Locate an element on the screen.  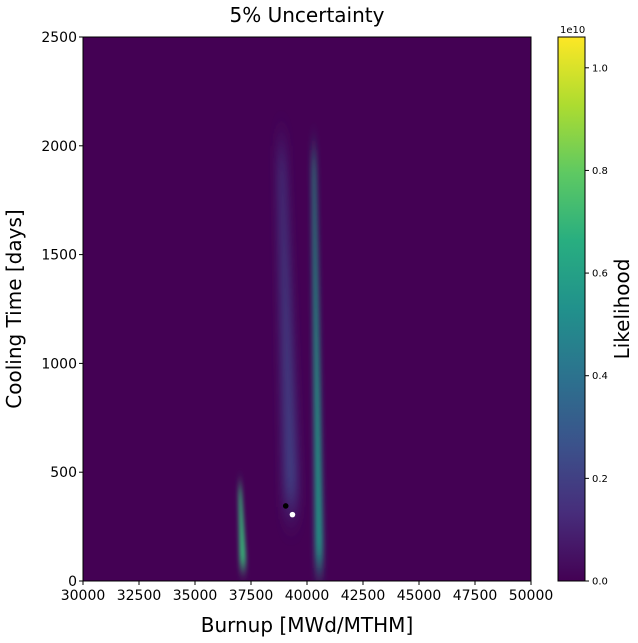
colorbar-tick-label: 0.0 is located at coordinates (600, 582).